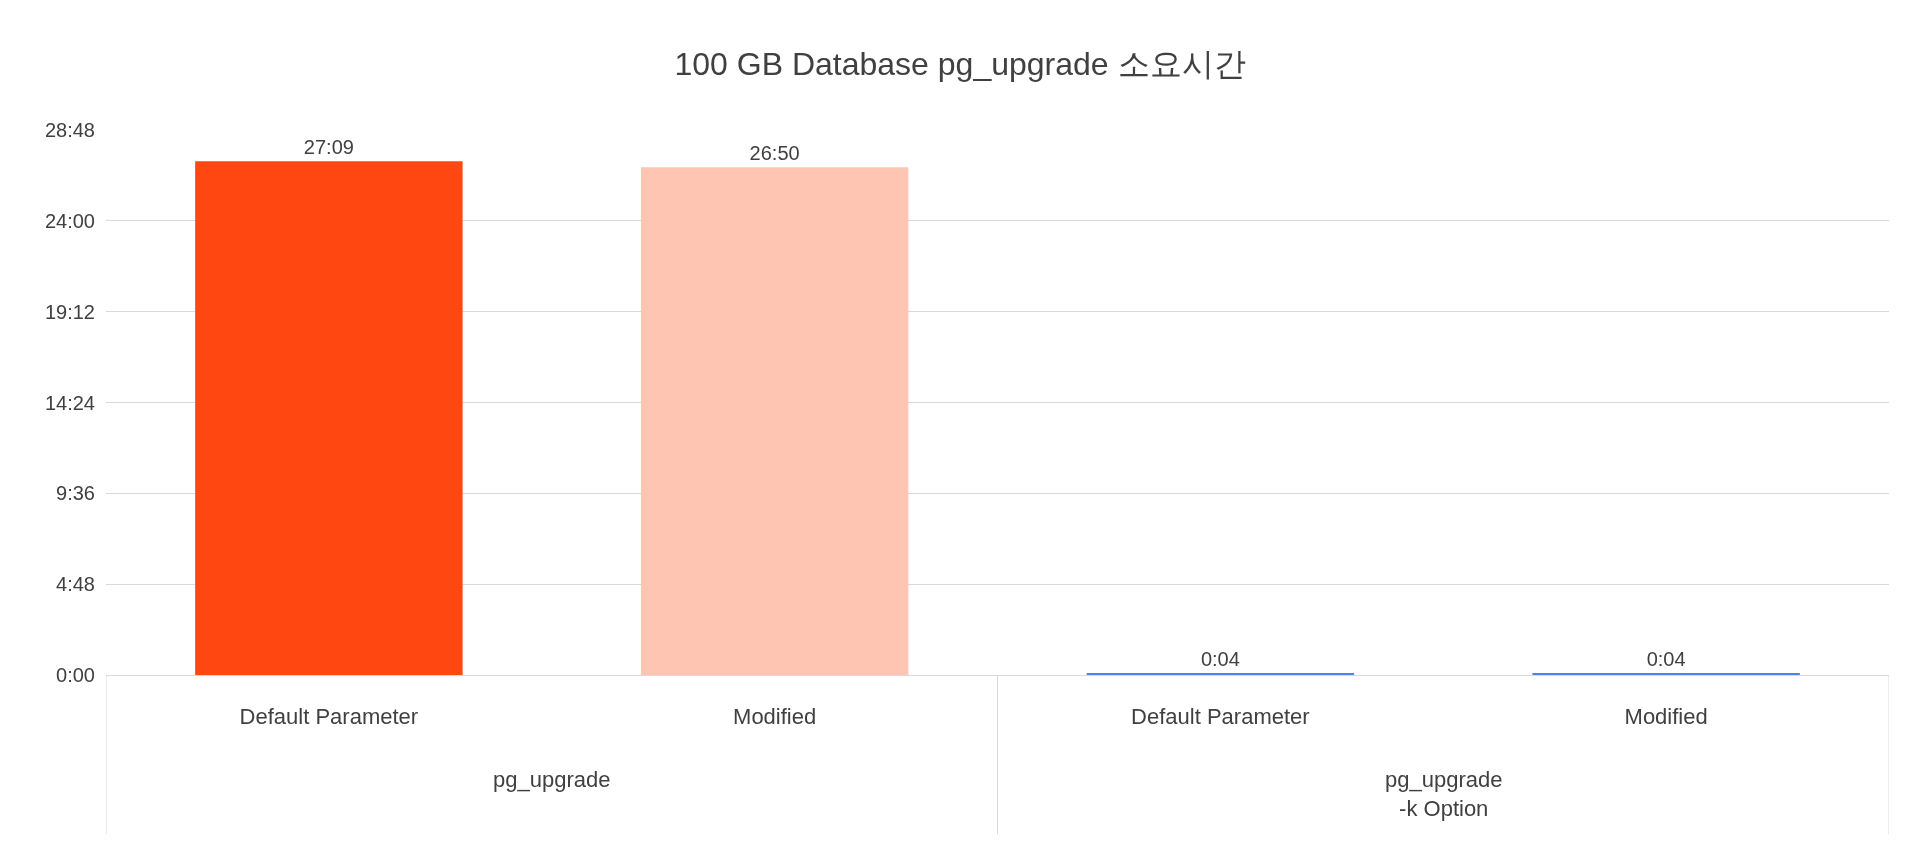 This screenshot has height=849, width=1920. Describe the element at coordinates (960, 64) in the screenshot. I see `chart-title: 100 GB Database pg_upgrade 소요시간` at that location.